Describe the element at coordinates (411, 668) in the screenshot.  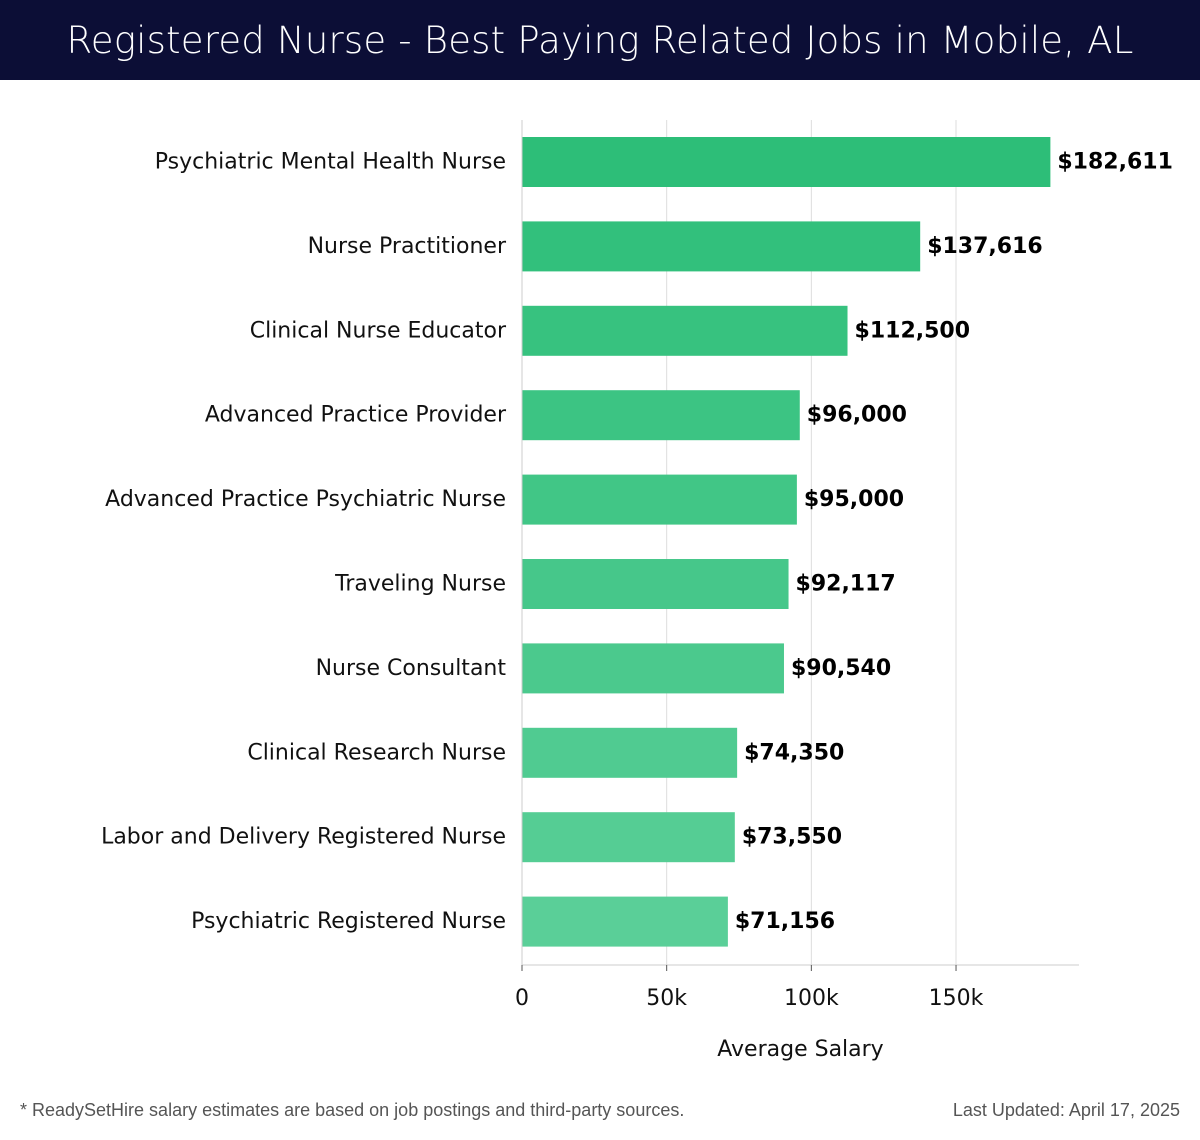
I see `category-label: Nurse Consultant` at that location.